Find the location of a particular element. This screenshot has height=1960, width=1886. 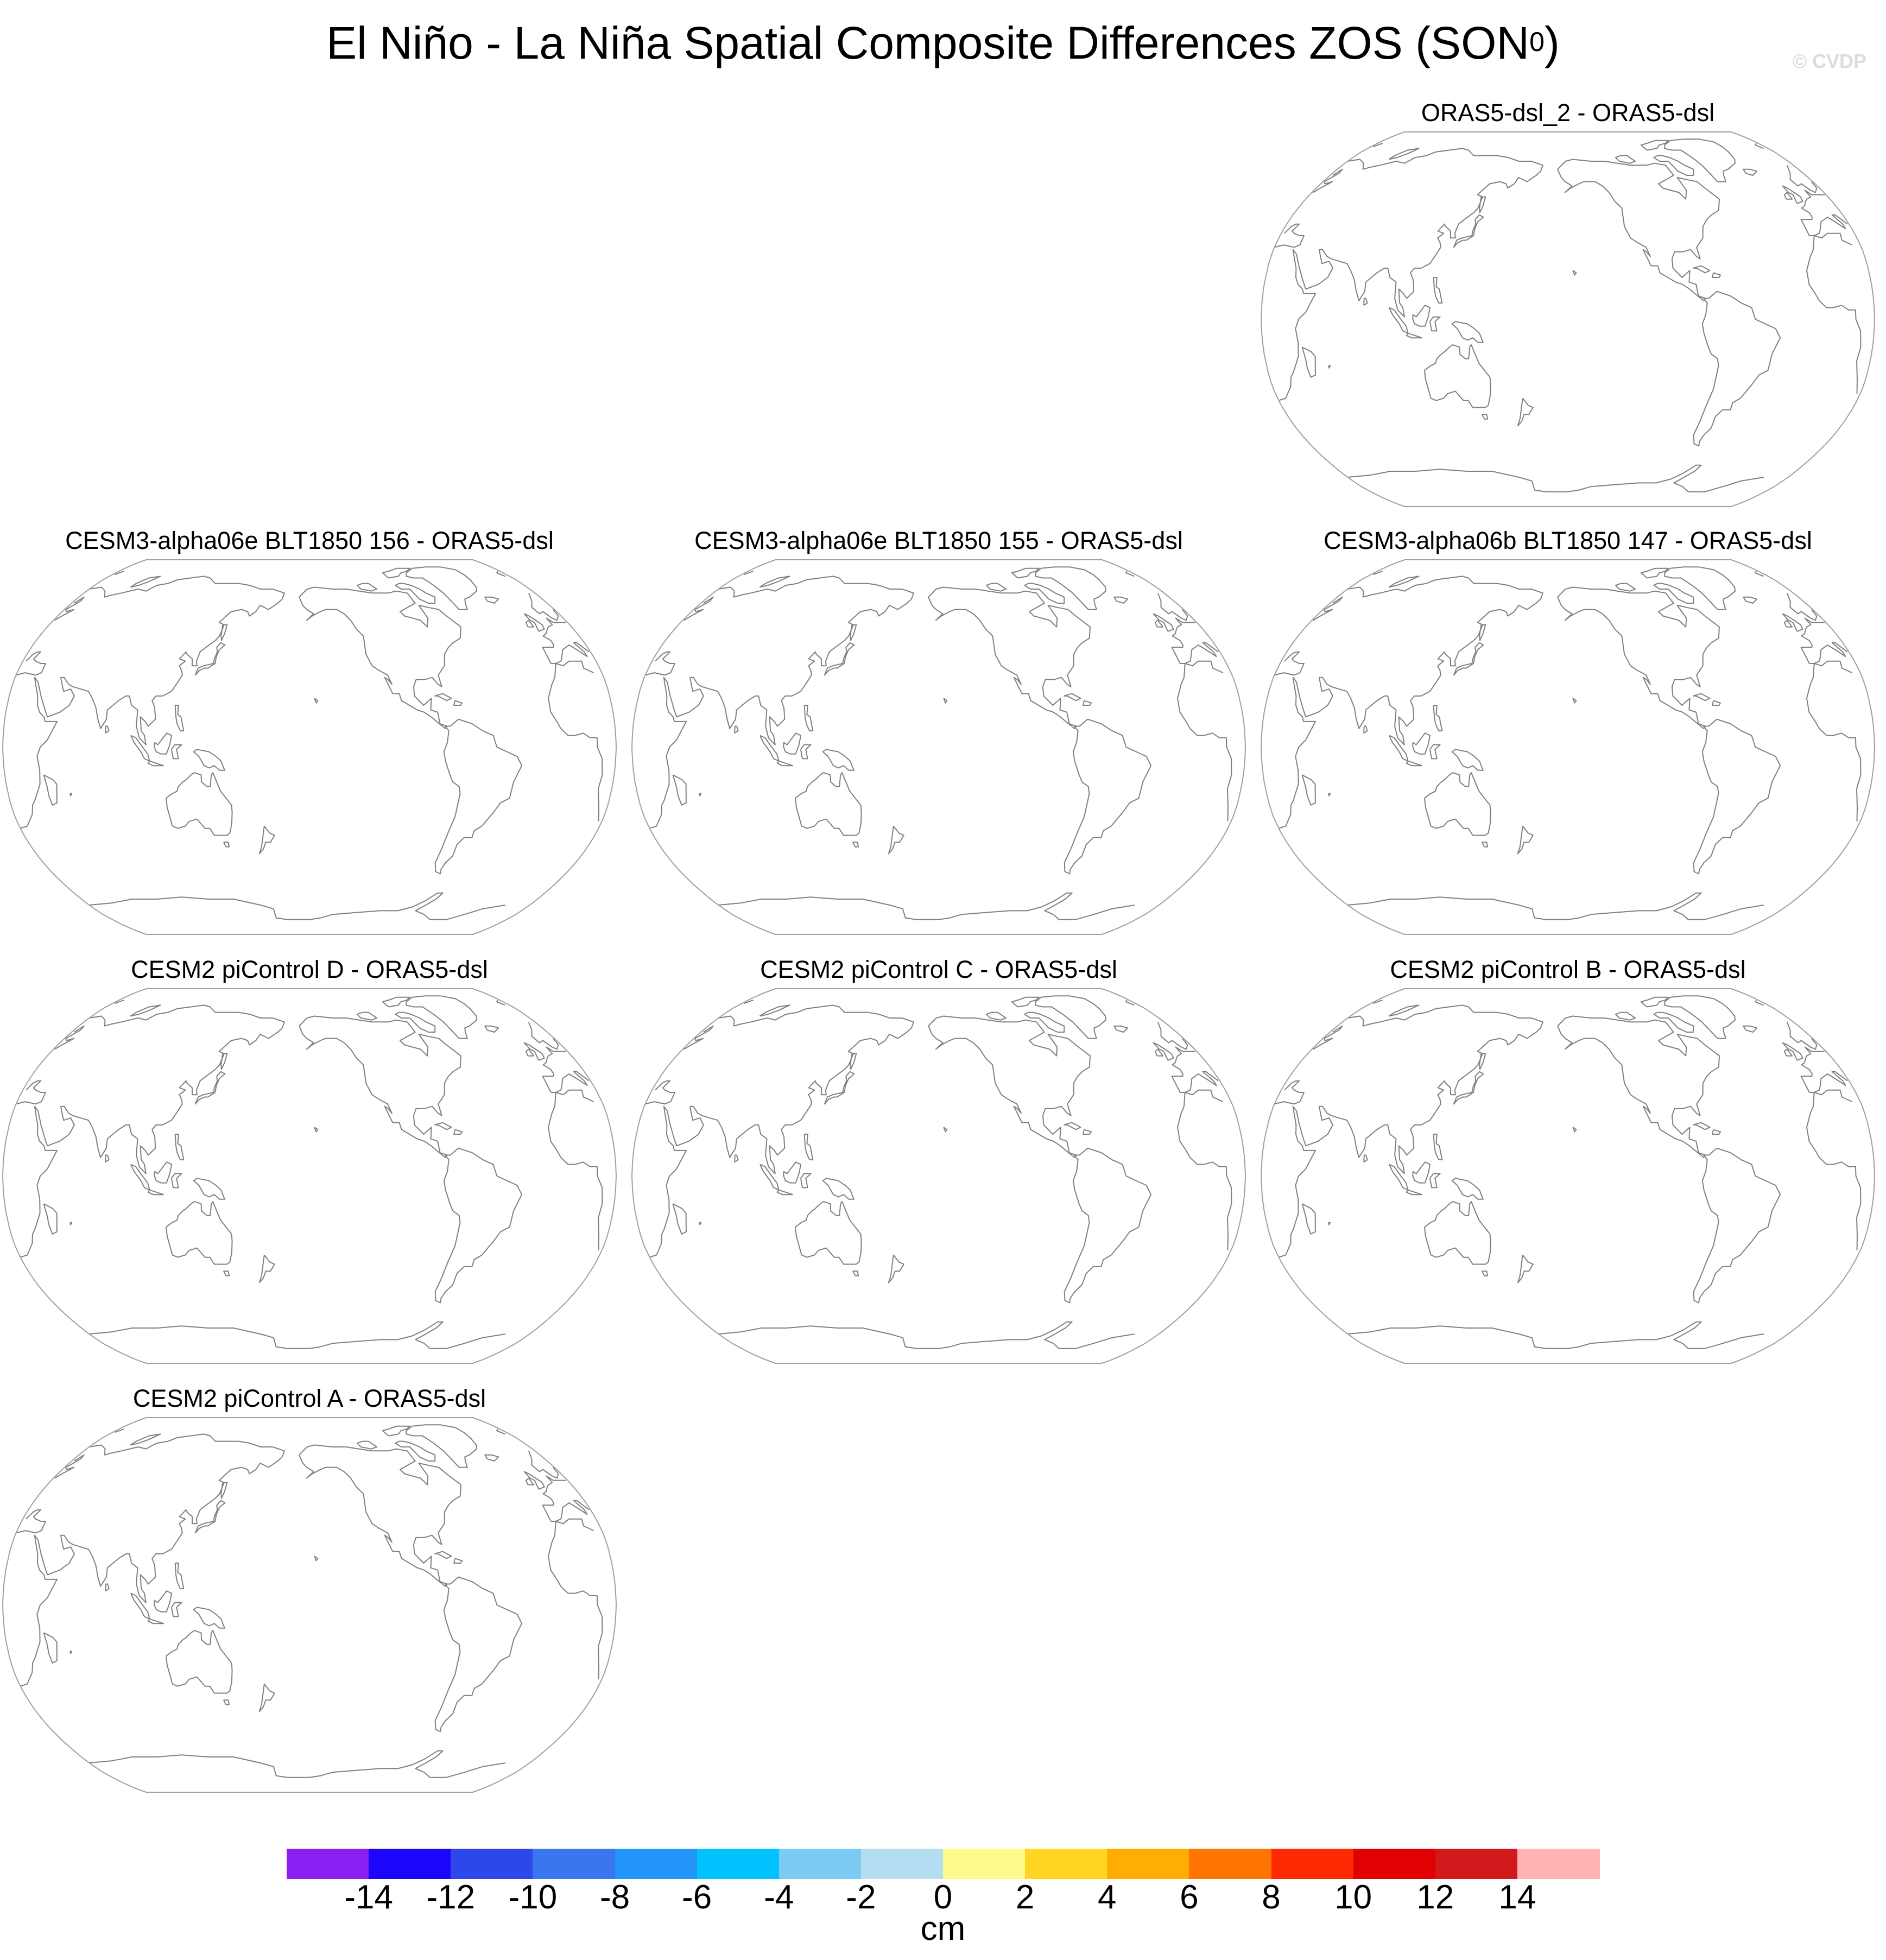

figure-title-superscript: 0 is located at coordinates (1537, 42).